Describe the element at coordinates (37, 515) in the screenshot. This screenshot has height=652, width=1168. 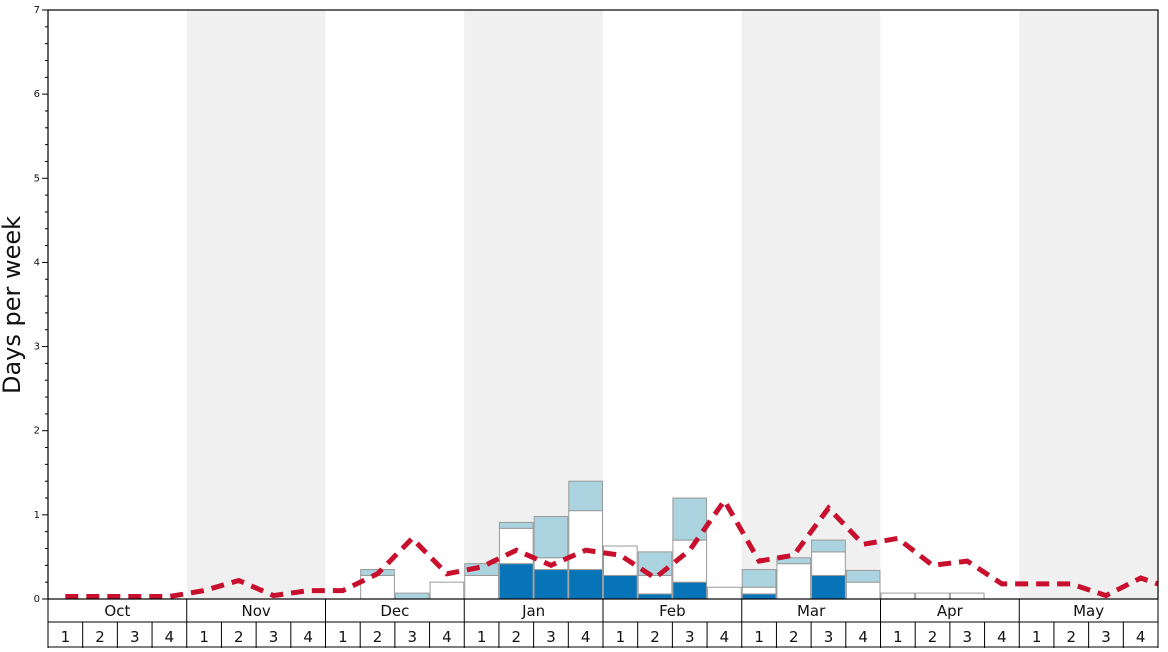
I see `y-tick-label: 1` at that location.